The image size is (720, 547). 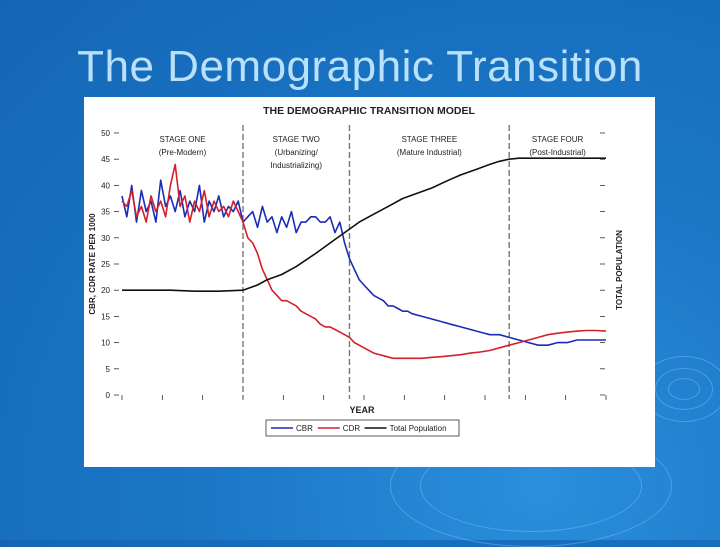 What do you see at coordinates (557, 152) in the screenshot?
I see `stage-description-label: (Post-Industrial)` at bounding box center [557, 152].